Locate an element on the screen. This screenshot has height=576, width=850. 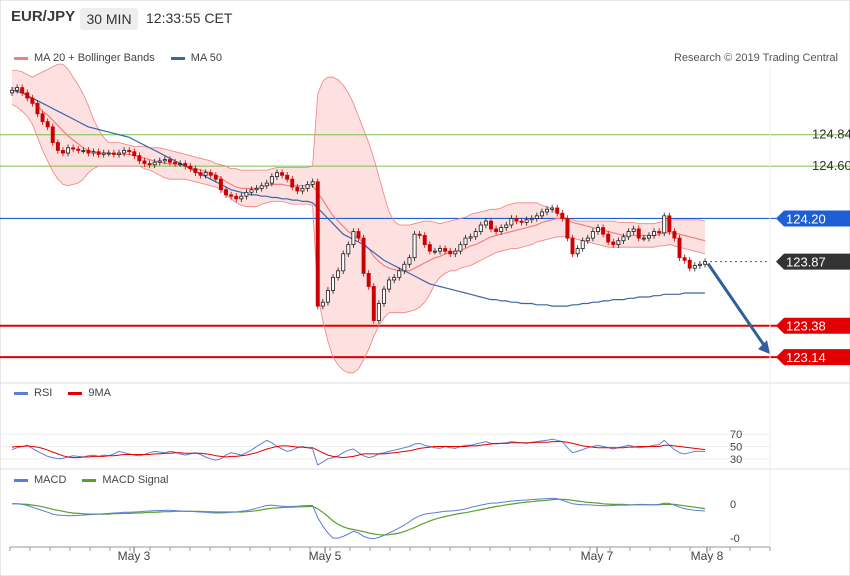
macd-signal-line is located at coordinates (359, 517).